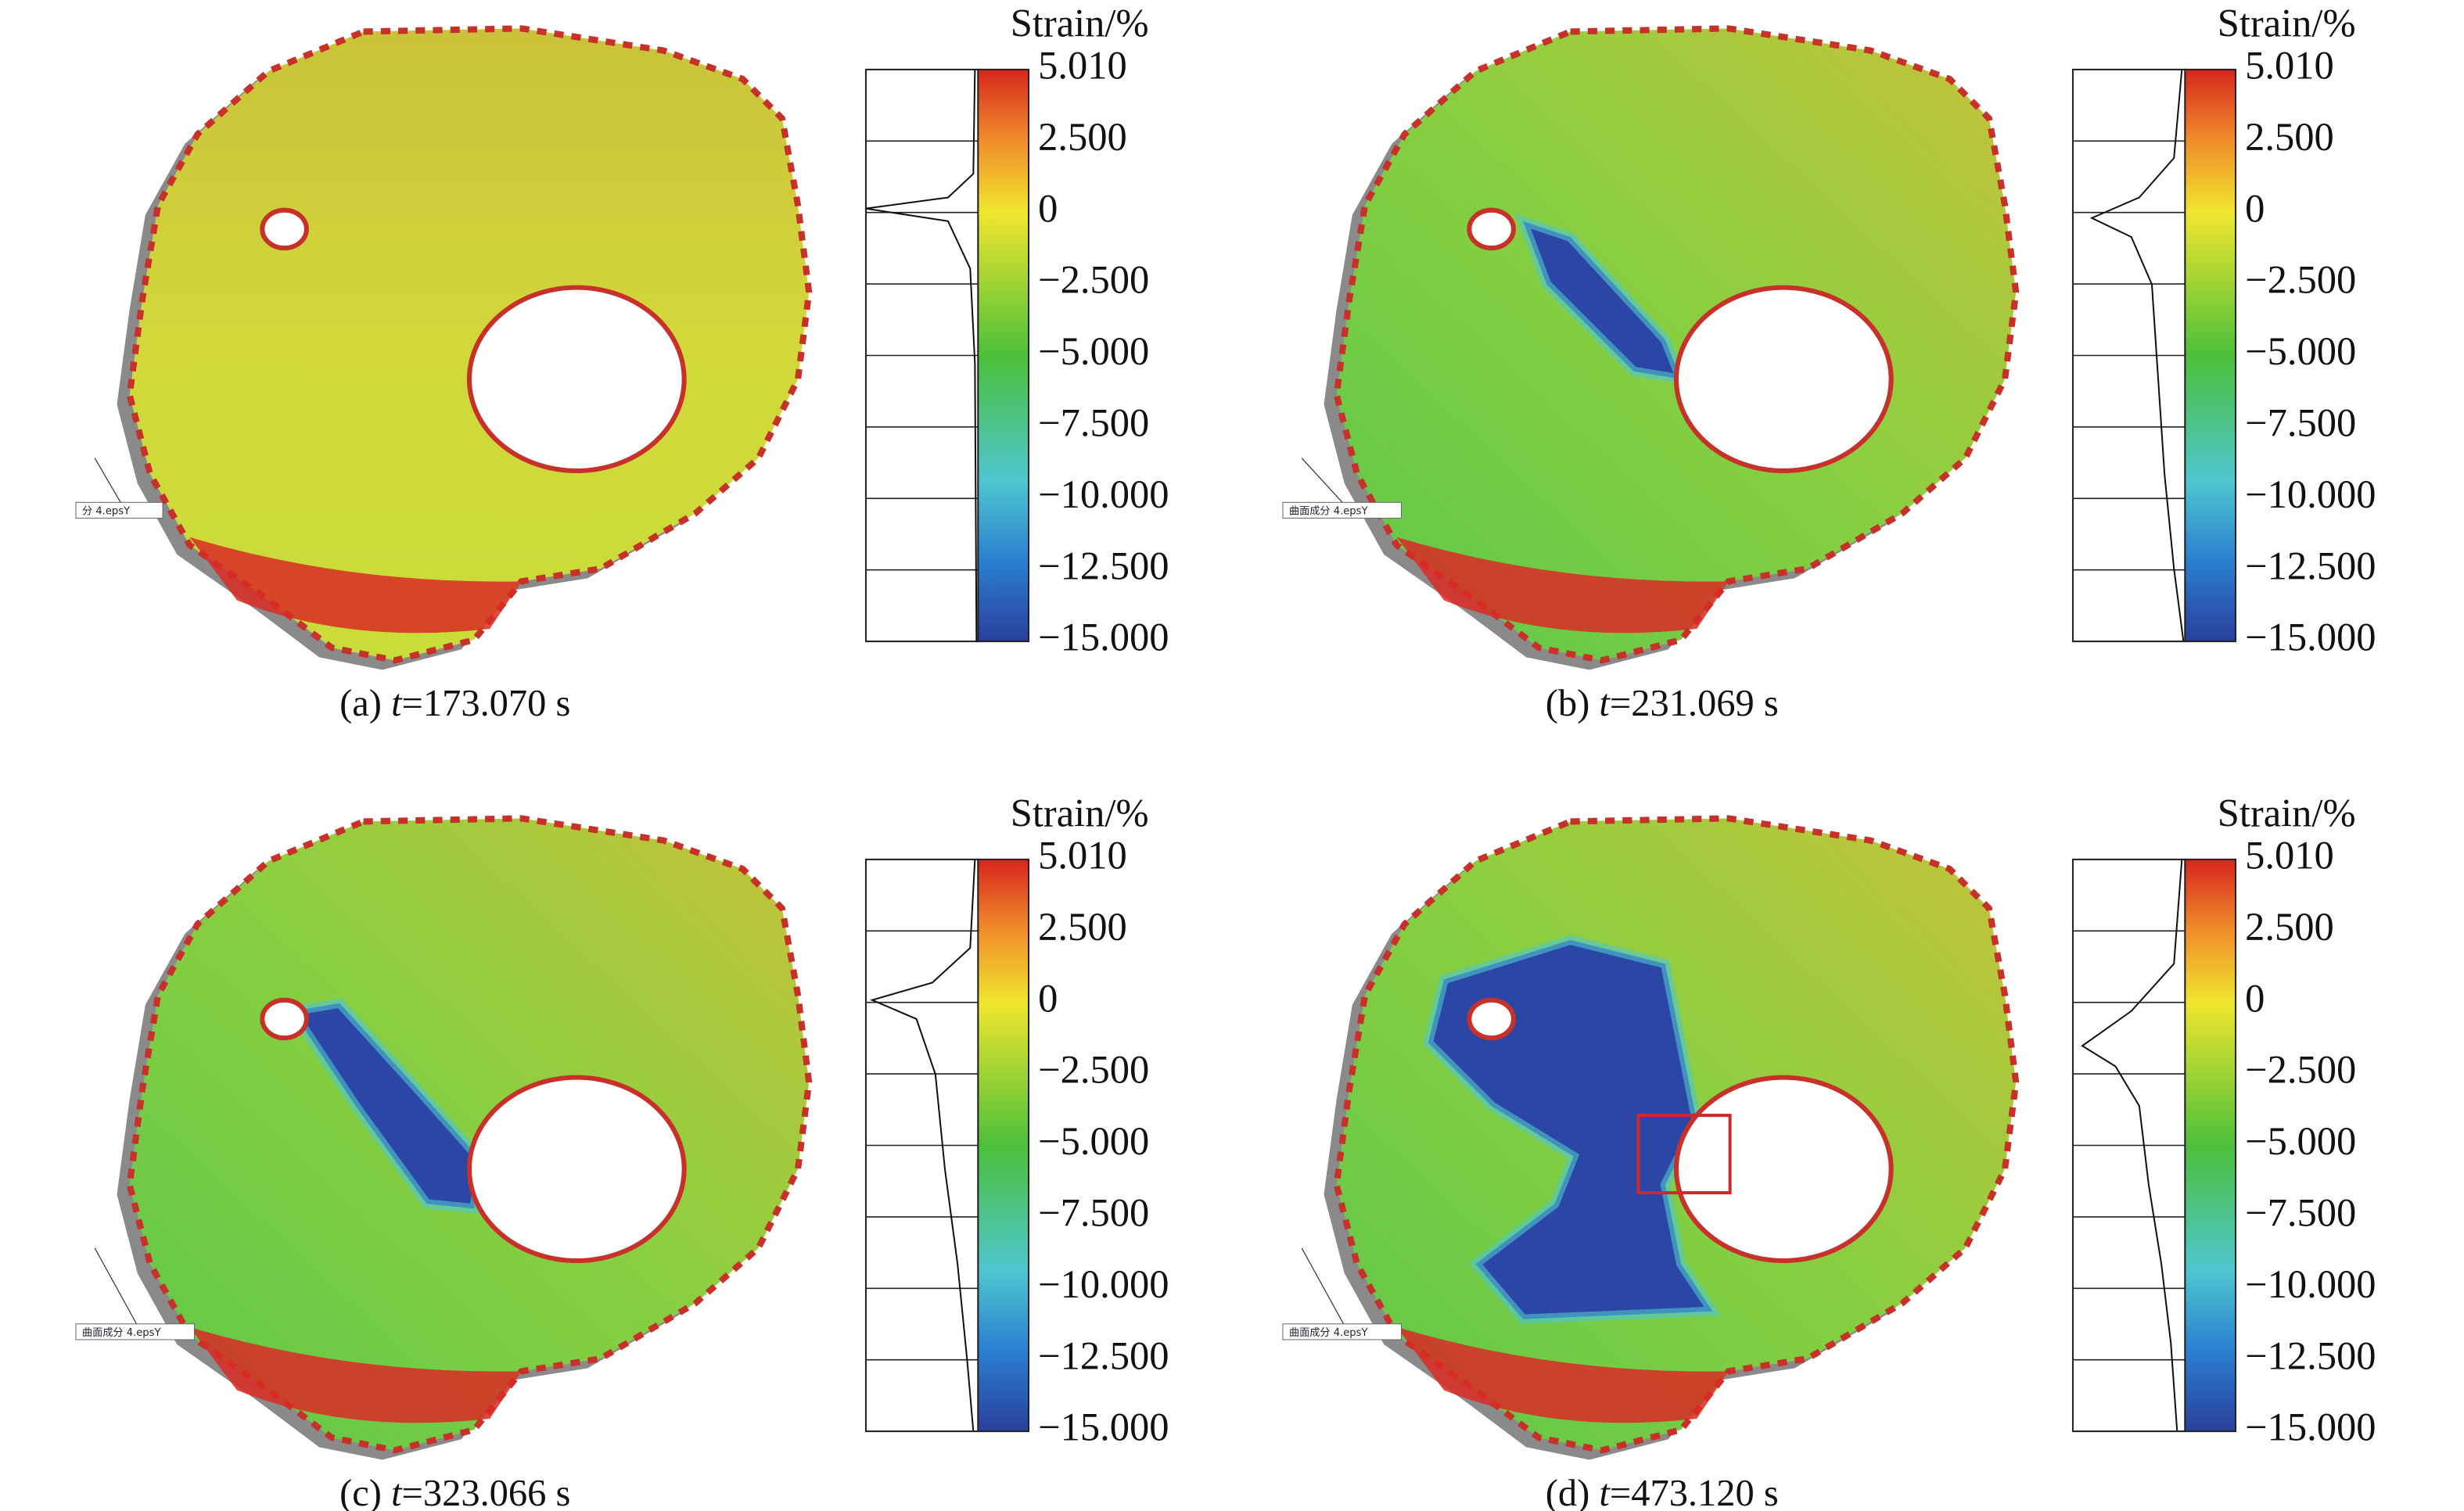 This screenshot has height=1511, width=2464. I want to click on caption: (a) t=173.070 s, so click(454, 703).